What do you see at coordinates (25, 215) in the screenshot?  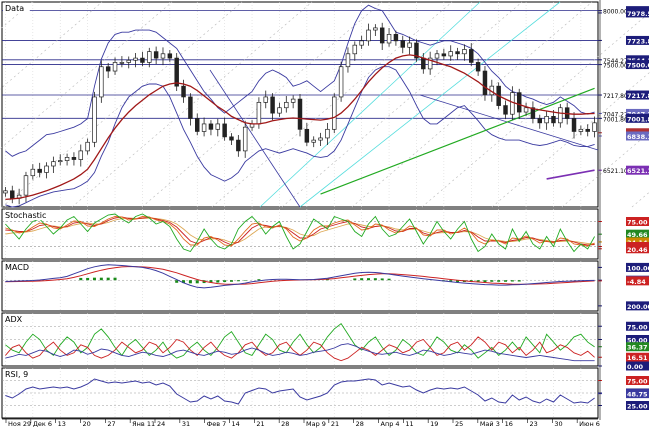 I see `panel-title-stochastic: Stochastic` at bounding box center [25, 215].